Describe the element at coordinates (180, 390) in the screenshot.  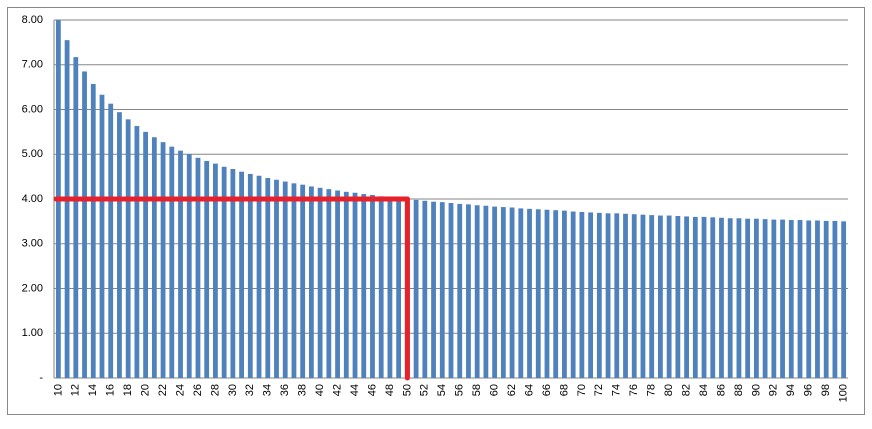
I see `x-tick-label: 24` at that location.